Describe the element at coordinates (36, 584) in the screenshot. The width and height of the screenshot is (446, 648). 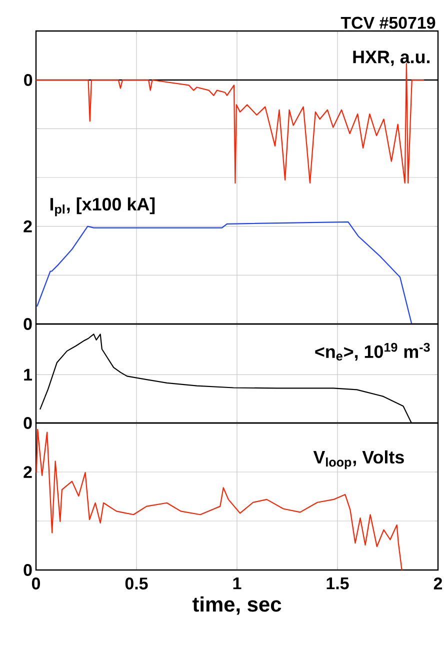
I see `x-tick-label: 0` at that location.